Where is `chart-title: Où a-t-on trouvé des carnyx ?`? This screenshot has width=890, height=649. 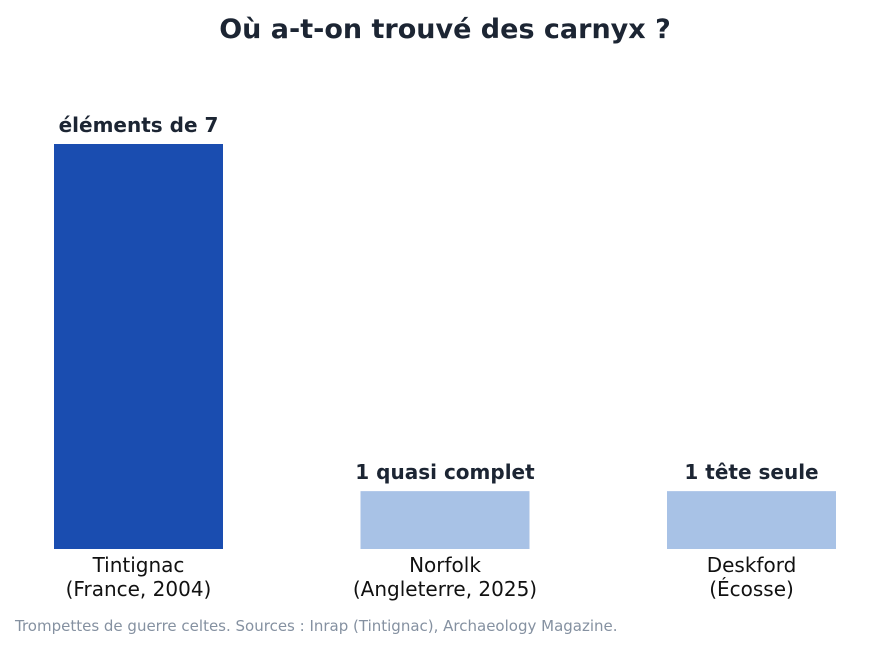 chart-title: Où a-t-on trouvé des carnyx ? is located at coordinates (445, 29).